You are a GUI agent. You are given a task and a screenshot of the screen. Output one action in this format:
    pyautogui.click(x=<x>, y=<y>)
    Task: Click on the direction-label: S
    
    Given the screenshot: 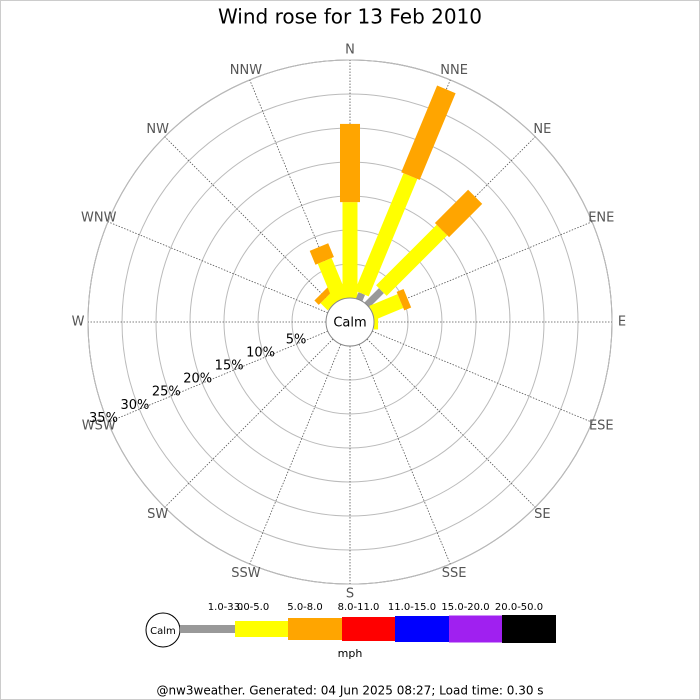 What is the action you would take?
    pyautogui.click(x=350, y=594)
    